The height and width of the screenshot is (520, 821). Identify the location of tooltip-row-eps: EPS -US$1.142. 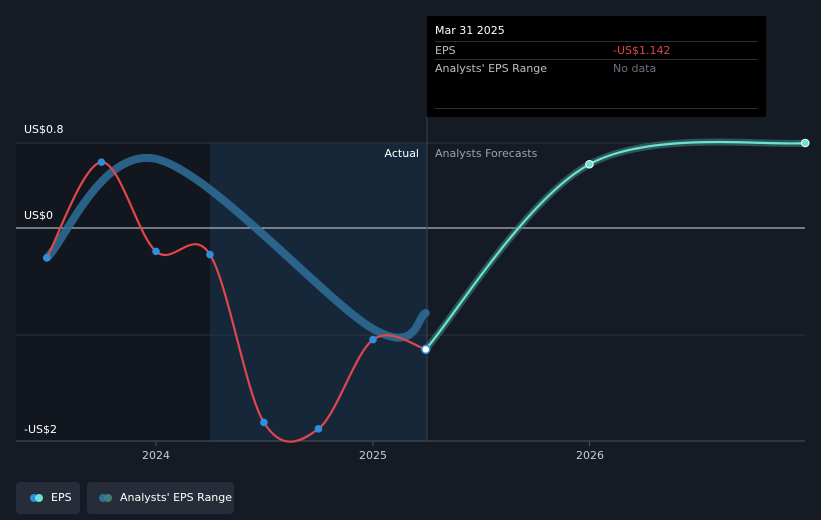
(596, 50).